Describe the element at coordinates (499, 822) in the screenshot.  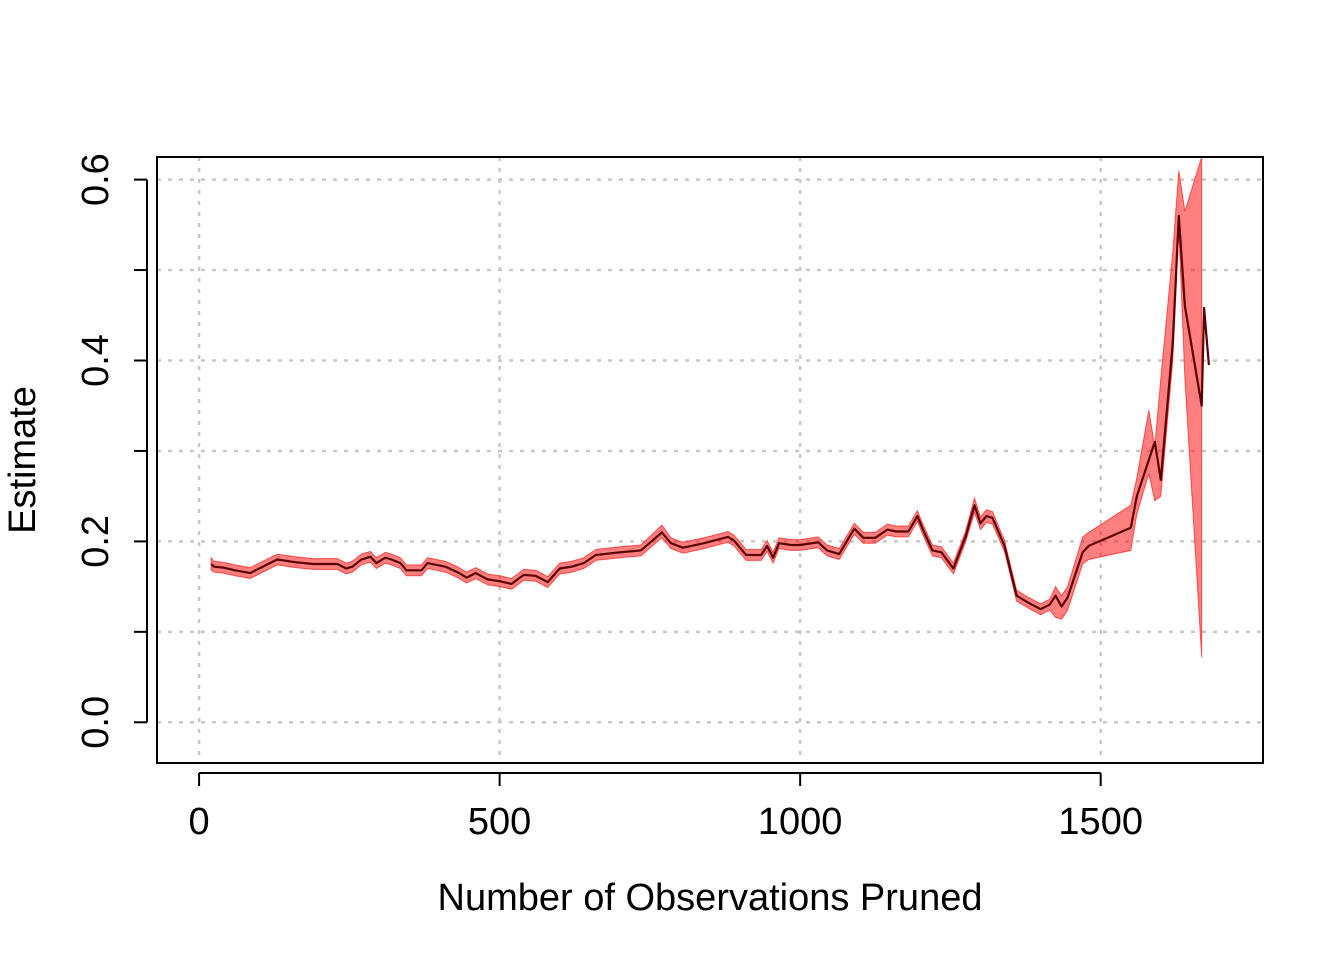
I see `x-tick-label-1: 500` at that location.